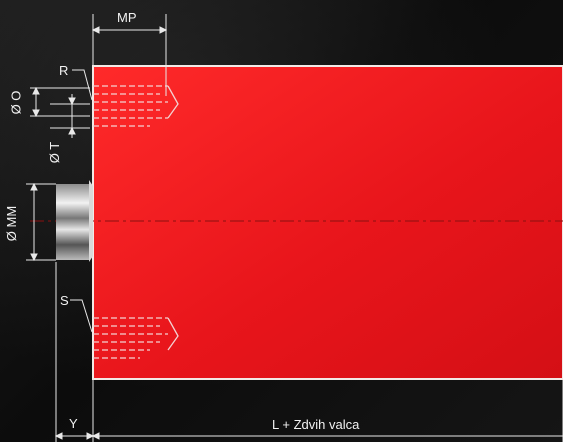 The image size is (563, 442). Describe the element at coordinates (12, 223) in the screenshot. I see `mm-label: Ø MM` at that location.